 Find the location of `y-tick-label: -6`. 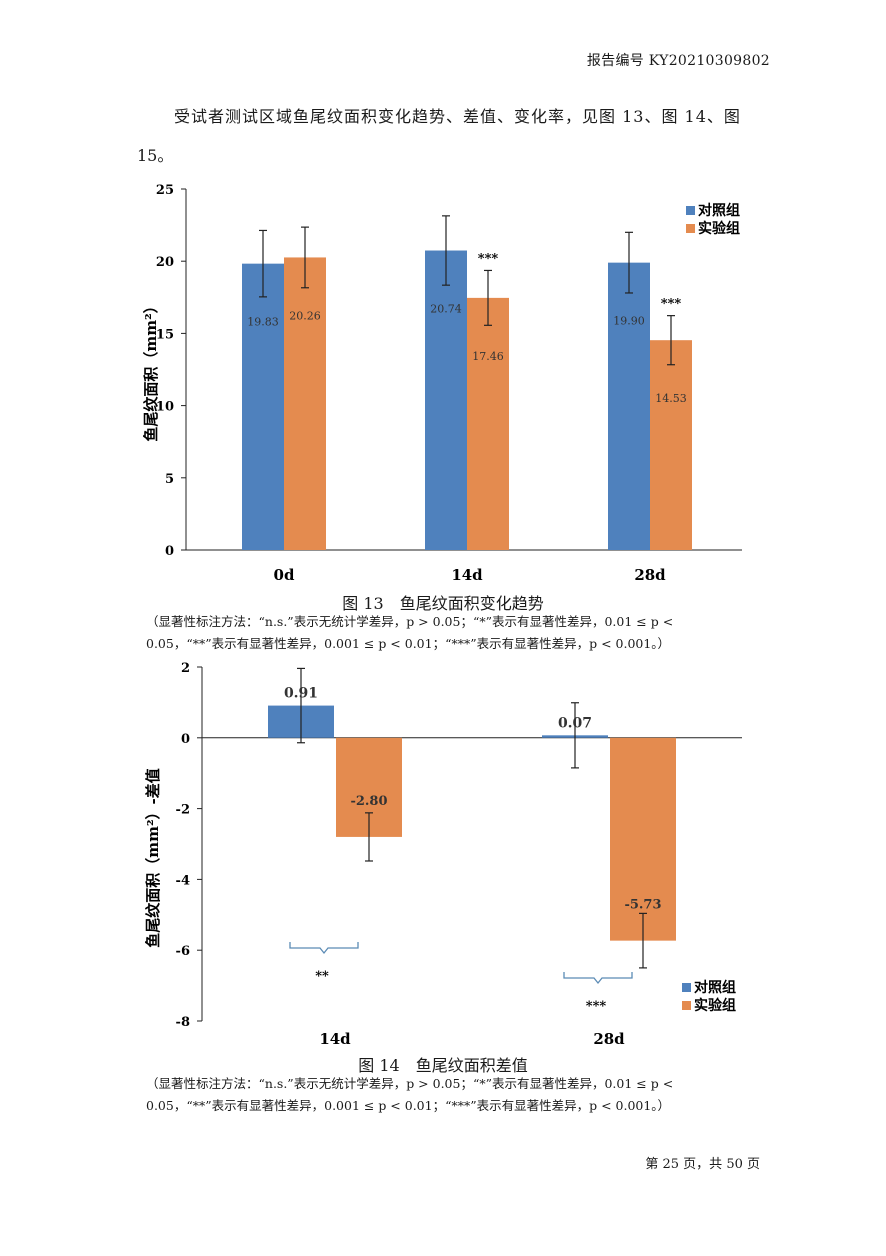

y-tick-label: -6 is located at coordinates (183, 951).